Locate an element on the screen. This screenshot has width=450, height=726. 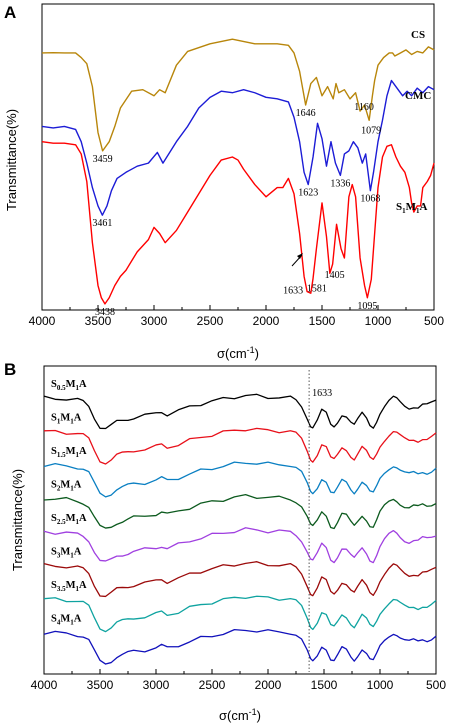
panel-a-x-ticks is located at coordinates (238, 307).